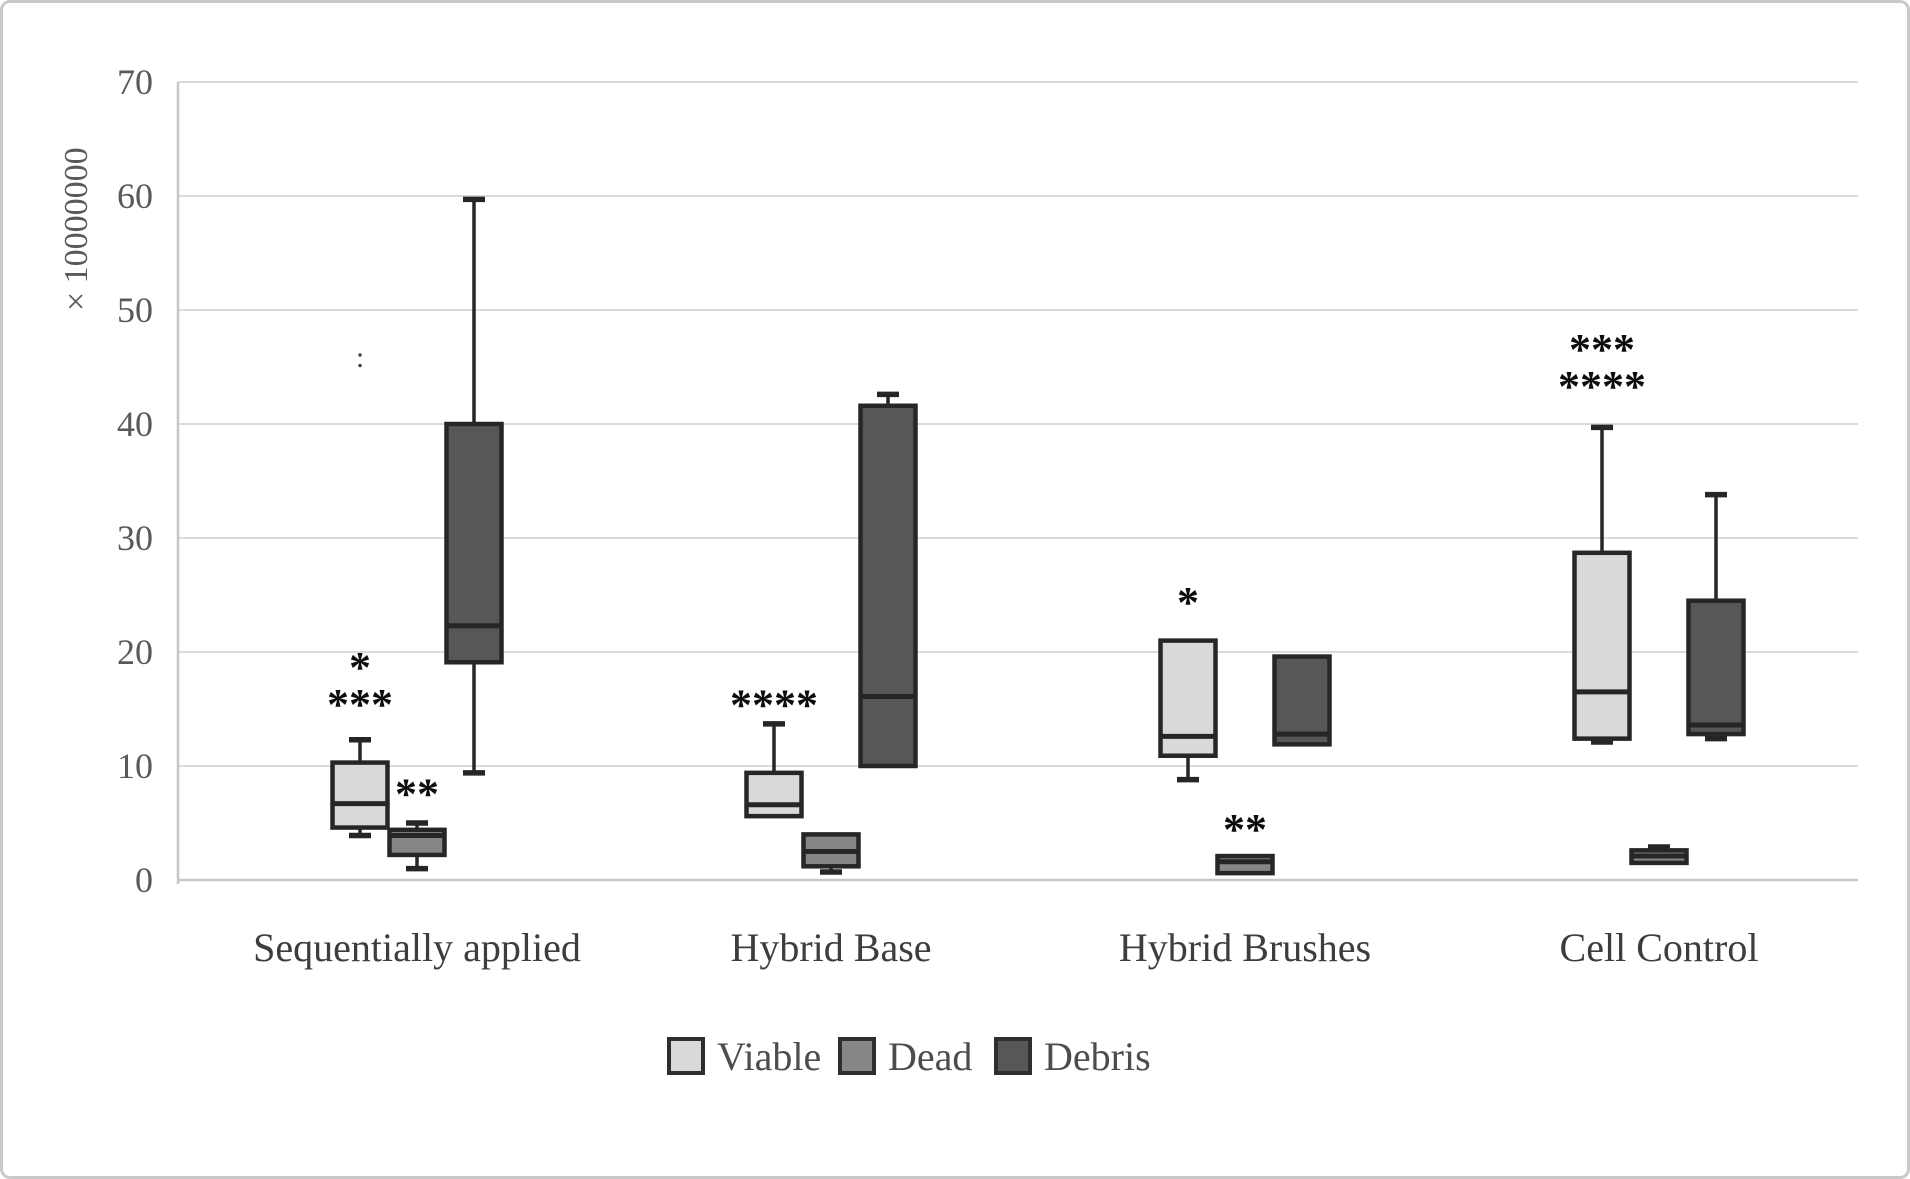 The image size is (1910, 1179). Describe the element at coordinates (144, 880) in the screenshot. I see `y-tick-label: 0` at that location.